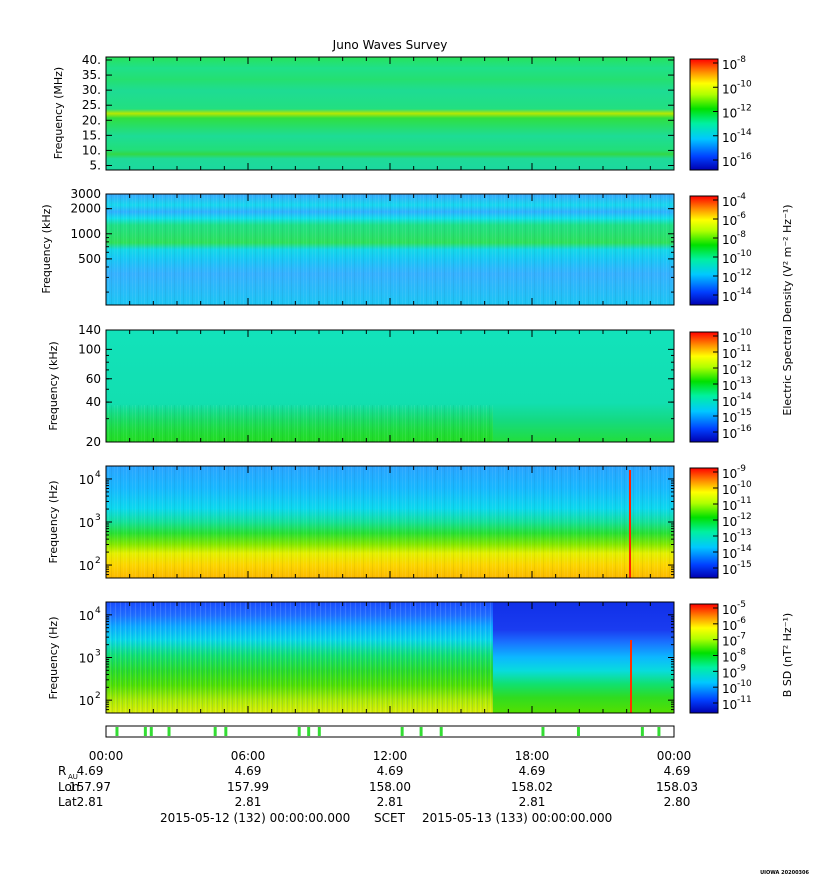 This screenshot has width=815, height=880. I want to click on y-tick-label: 500, so click(89, 259).